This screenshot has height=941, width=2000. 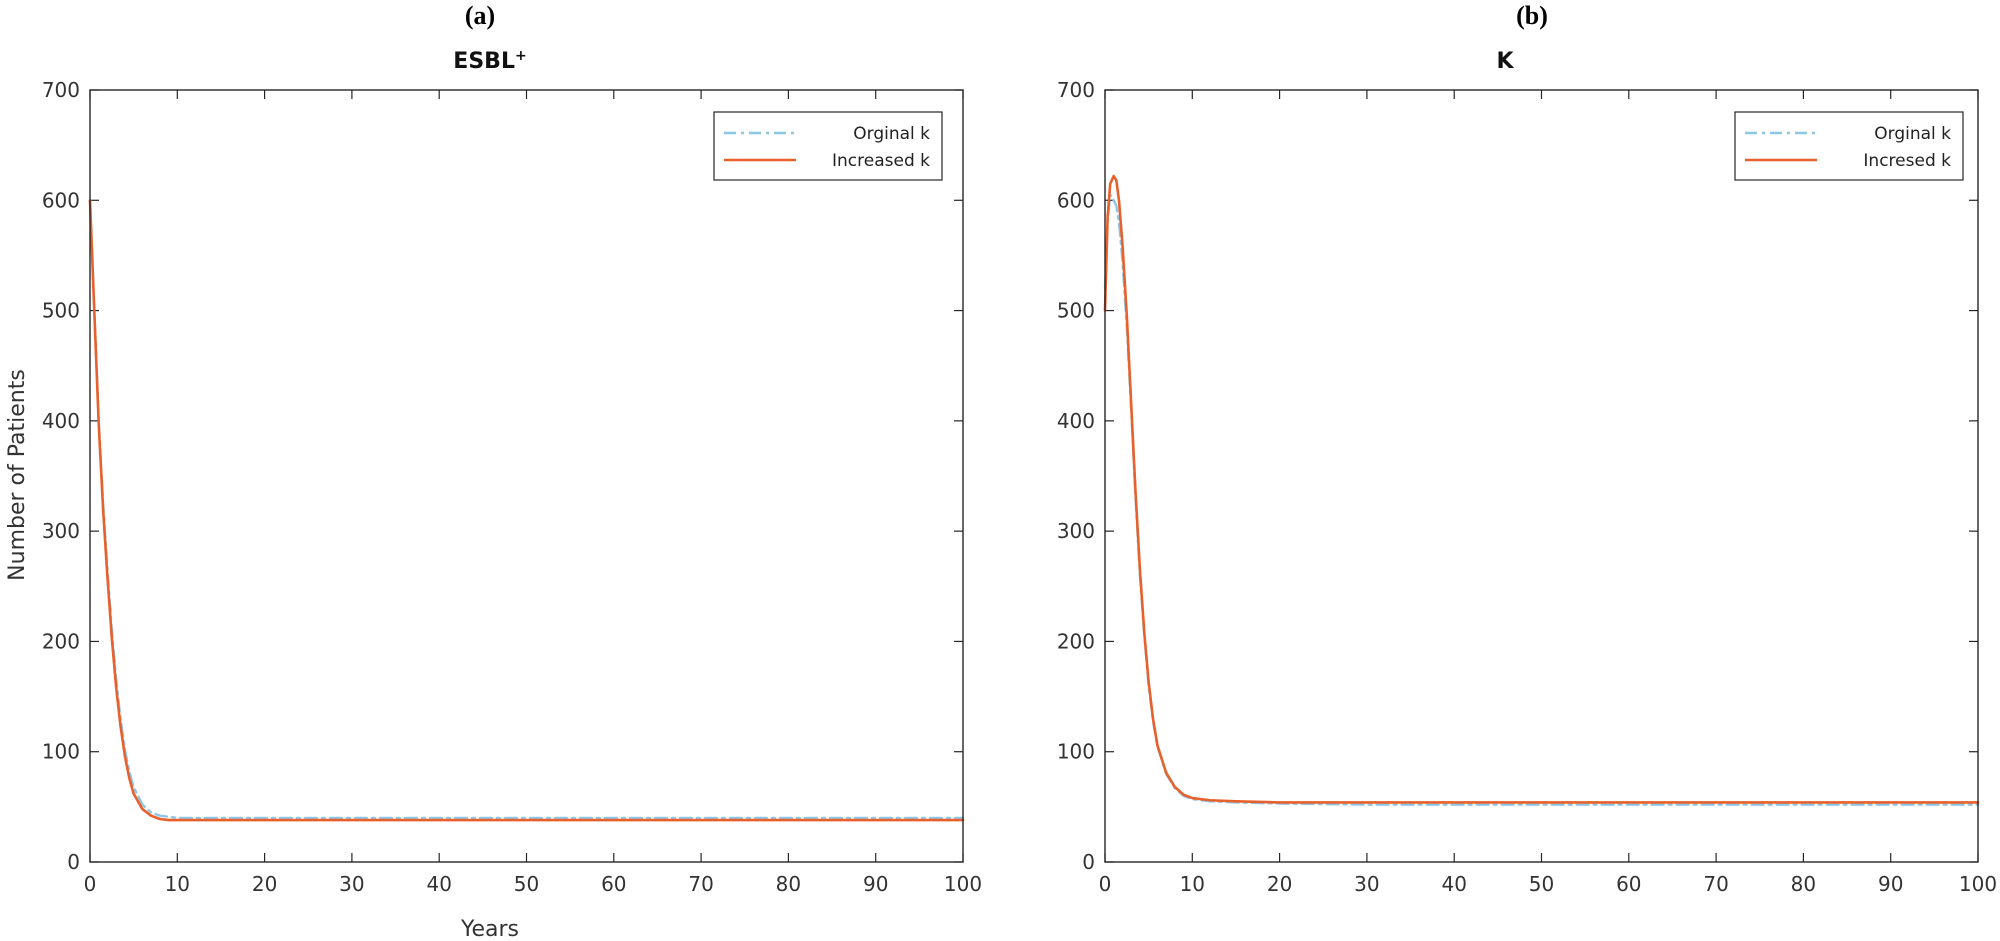 What do you see at coordinates (1088, 862) in the screenshot?
I see `panel-b-y-tick-label: 0` at bounding box center [1088, 862].